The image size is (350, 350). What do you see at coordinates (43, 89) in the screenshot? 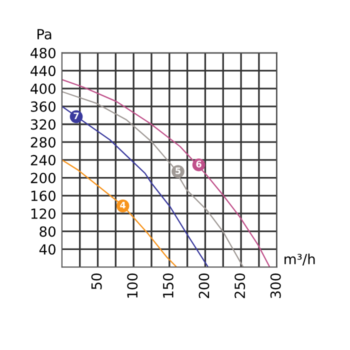
I see `y-tick-label: 400` at bounding box center [43, 89].